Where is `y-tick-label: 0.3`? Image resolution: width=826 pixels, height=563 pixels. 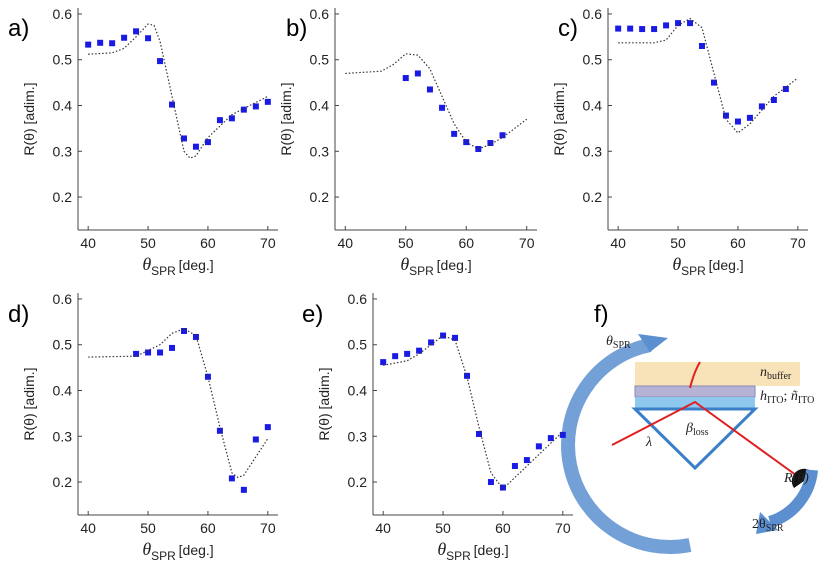 y-tick-label: 0.3 is located at coordinates (63, 436).